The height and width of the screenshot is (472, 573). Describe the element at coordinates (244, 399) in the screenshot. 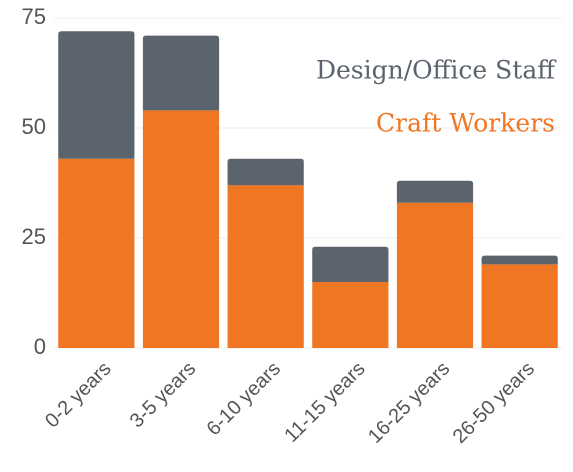

I see `x-tick-label: 6-10 years` at that location.